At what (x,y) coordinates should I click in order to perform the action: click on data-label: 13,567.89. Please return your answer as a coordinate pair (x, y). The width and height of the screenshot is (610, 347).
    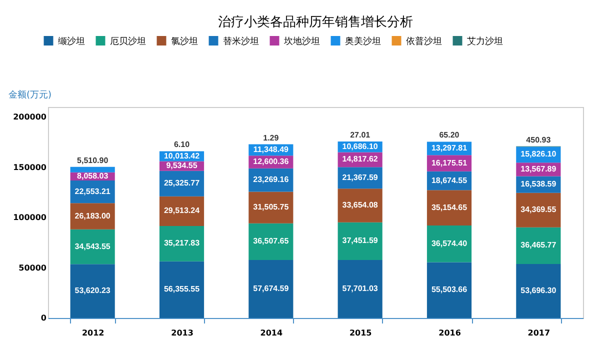
    Looking at the image, I should click on (538, 169).